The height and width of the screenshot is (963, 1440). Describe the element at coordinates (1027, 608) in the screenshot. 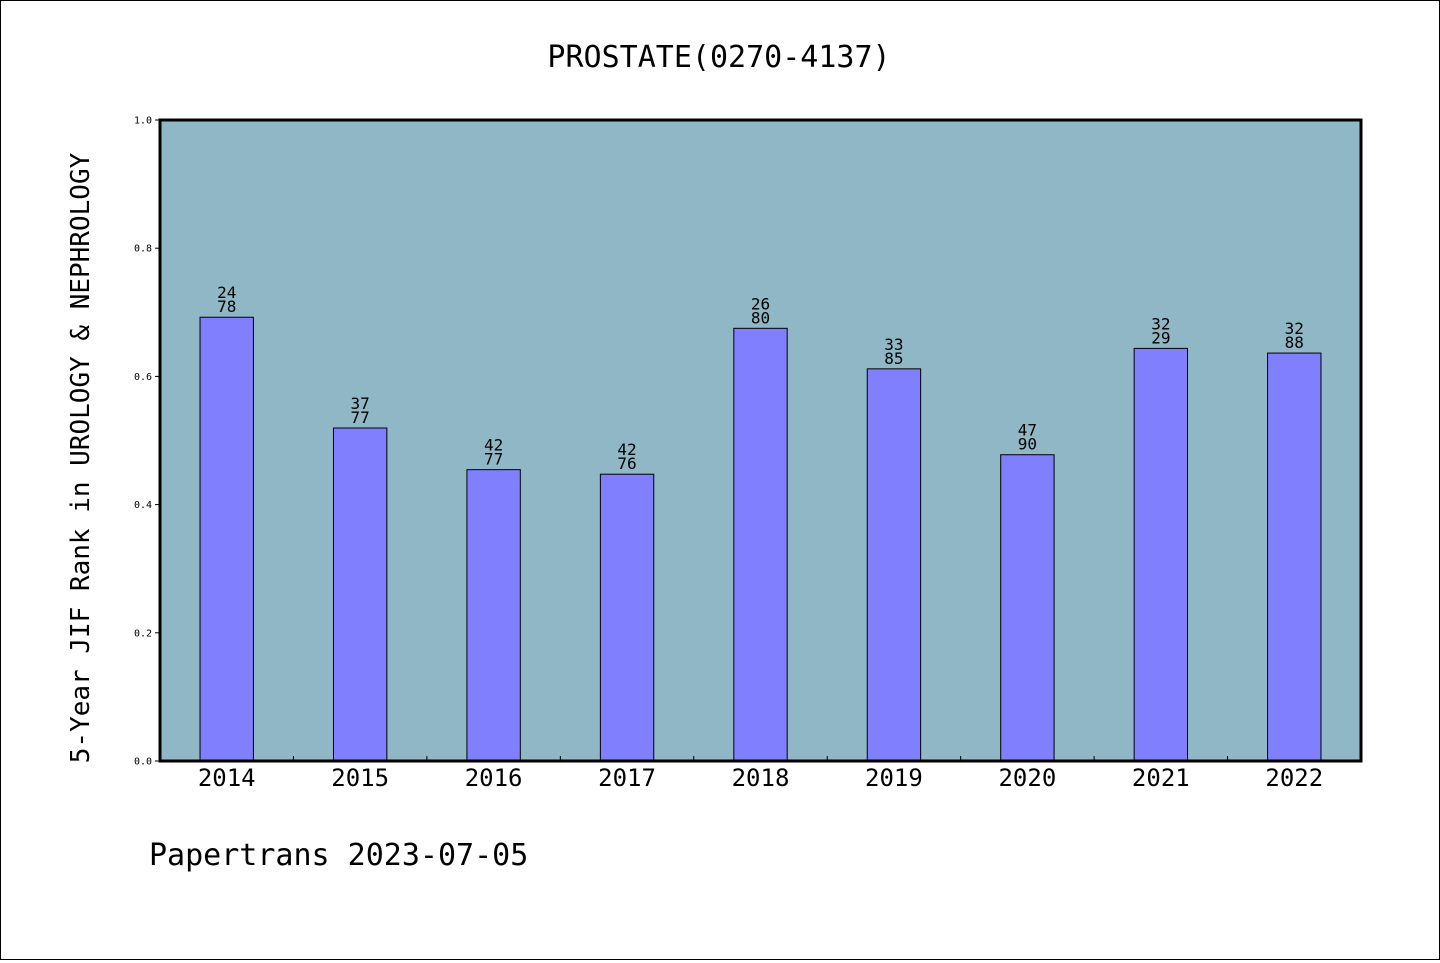

I see `bar-2020` at that location.